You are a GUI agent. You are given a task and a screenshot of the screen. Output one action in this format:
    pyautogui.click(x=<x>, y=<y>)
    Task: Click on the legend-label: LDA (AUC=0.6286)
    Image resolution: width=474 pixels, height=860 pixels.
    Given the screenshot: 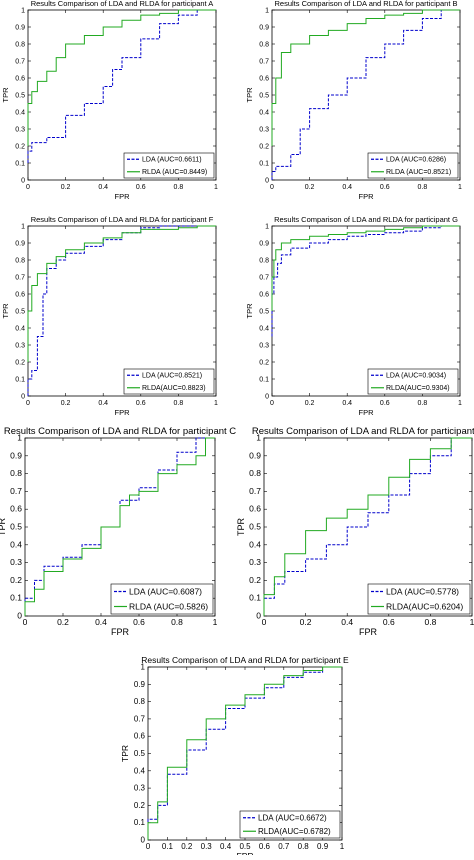 What is the action you would take?
    pyautogui.click(x=416, y=160)
    